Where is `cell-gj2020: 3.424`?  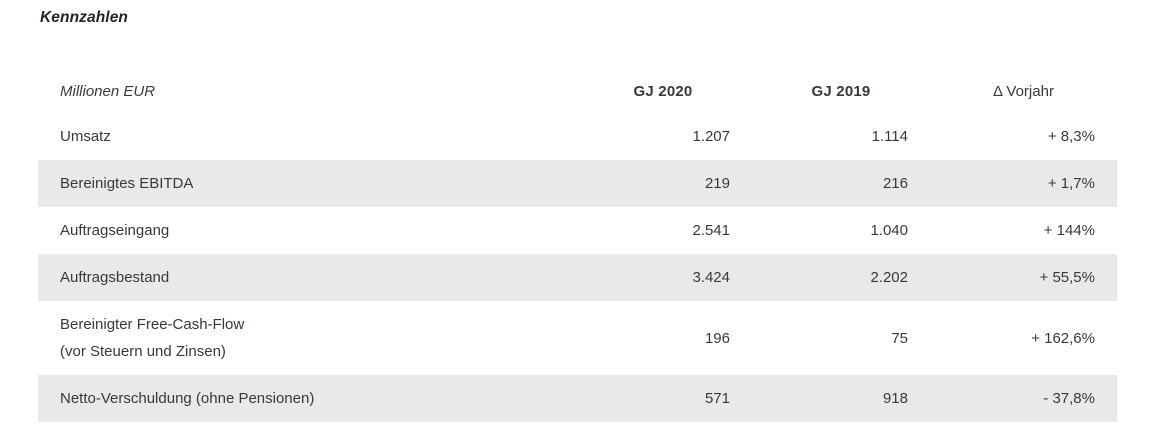
cell-gj2020: 3.424 is located at coordinates (711, 277).